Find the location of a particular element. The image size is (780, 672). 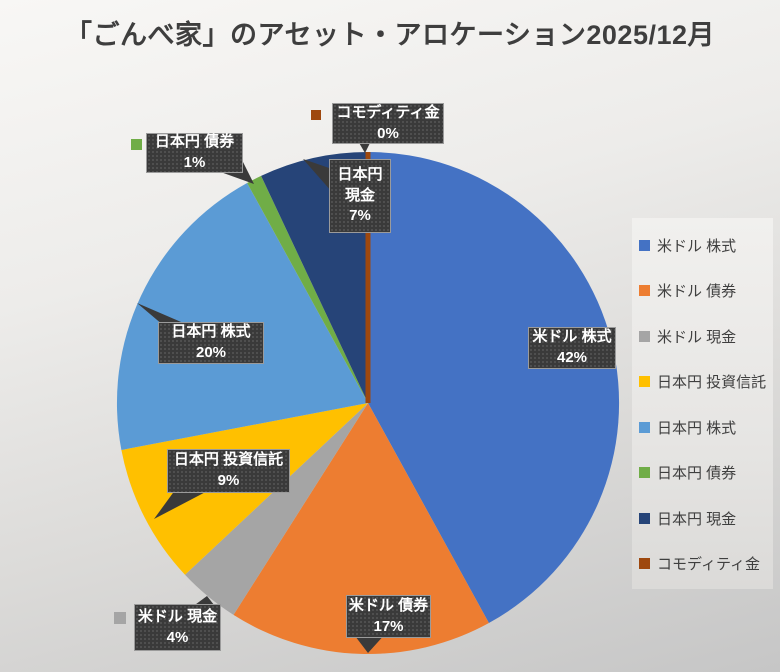

data-label-gold: コモディティ金 0% is located at coordinates (388, 123).